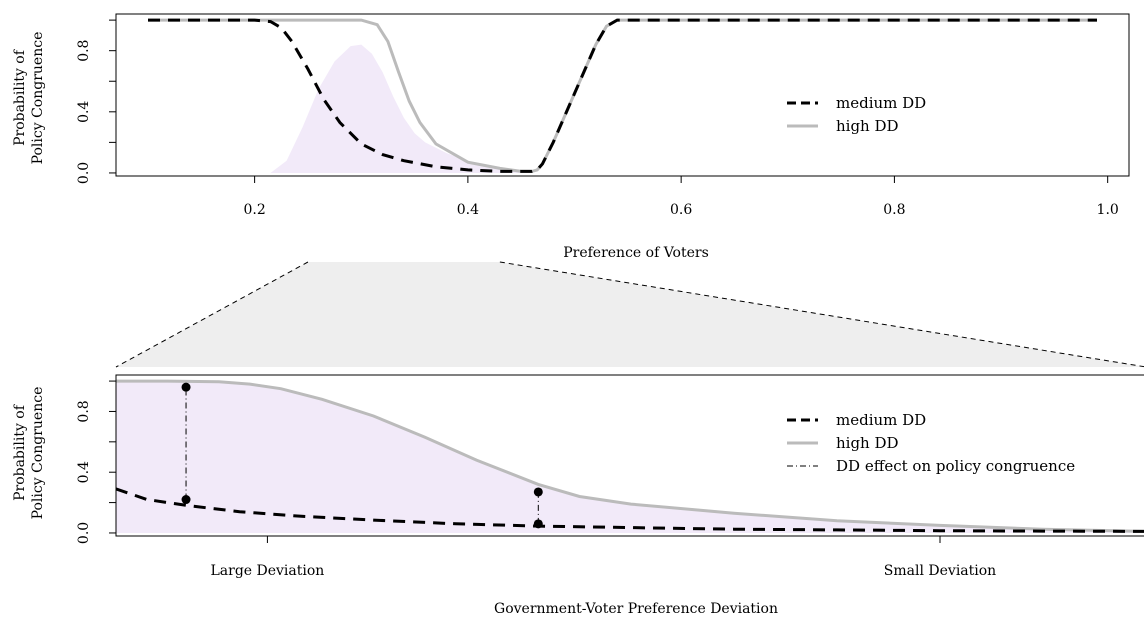  I want to click on top-y-axis-label-line1: Probability of, so click(20, 97).